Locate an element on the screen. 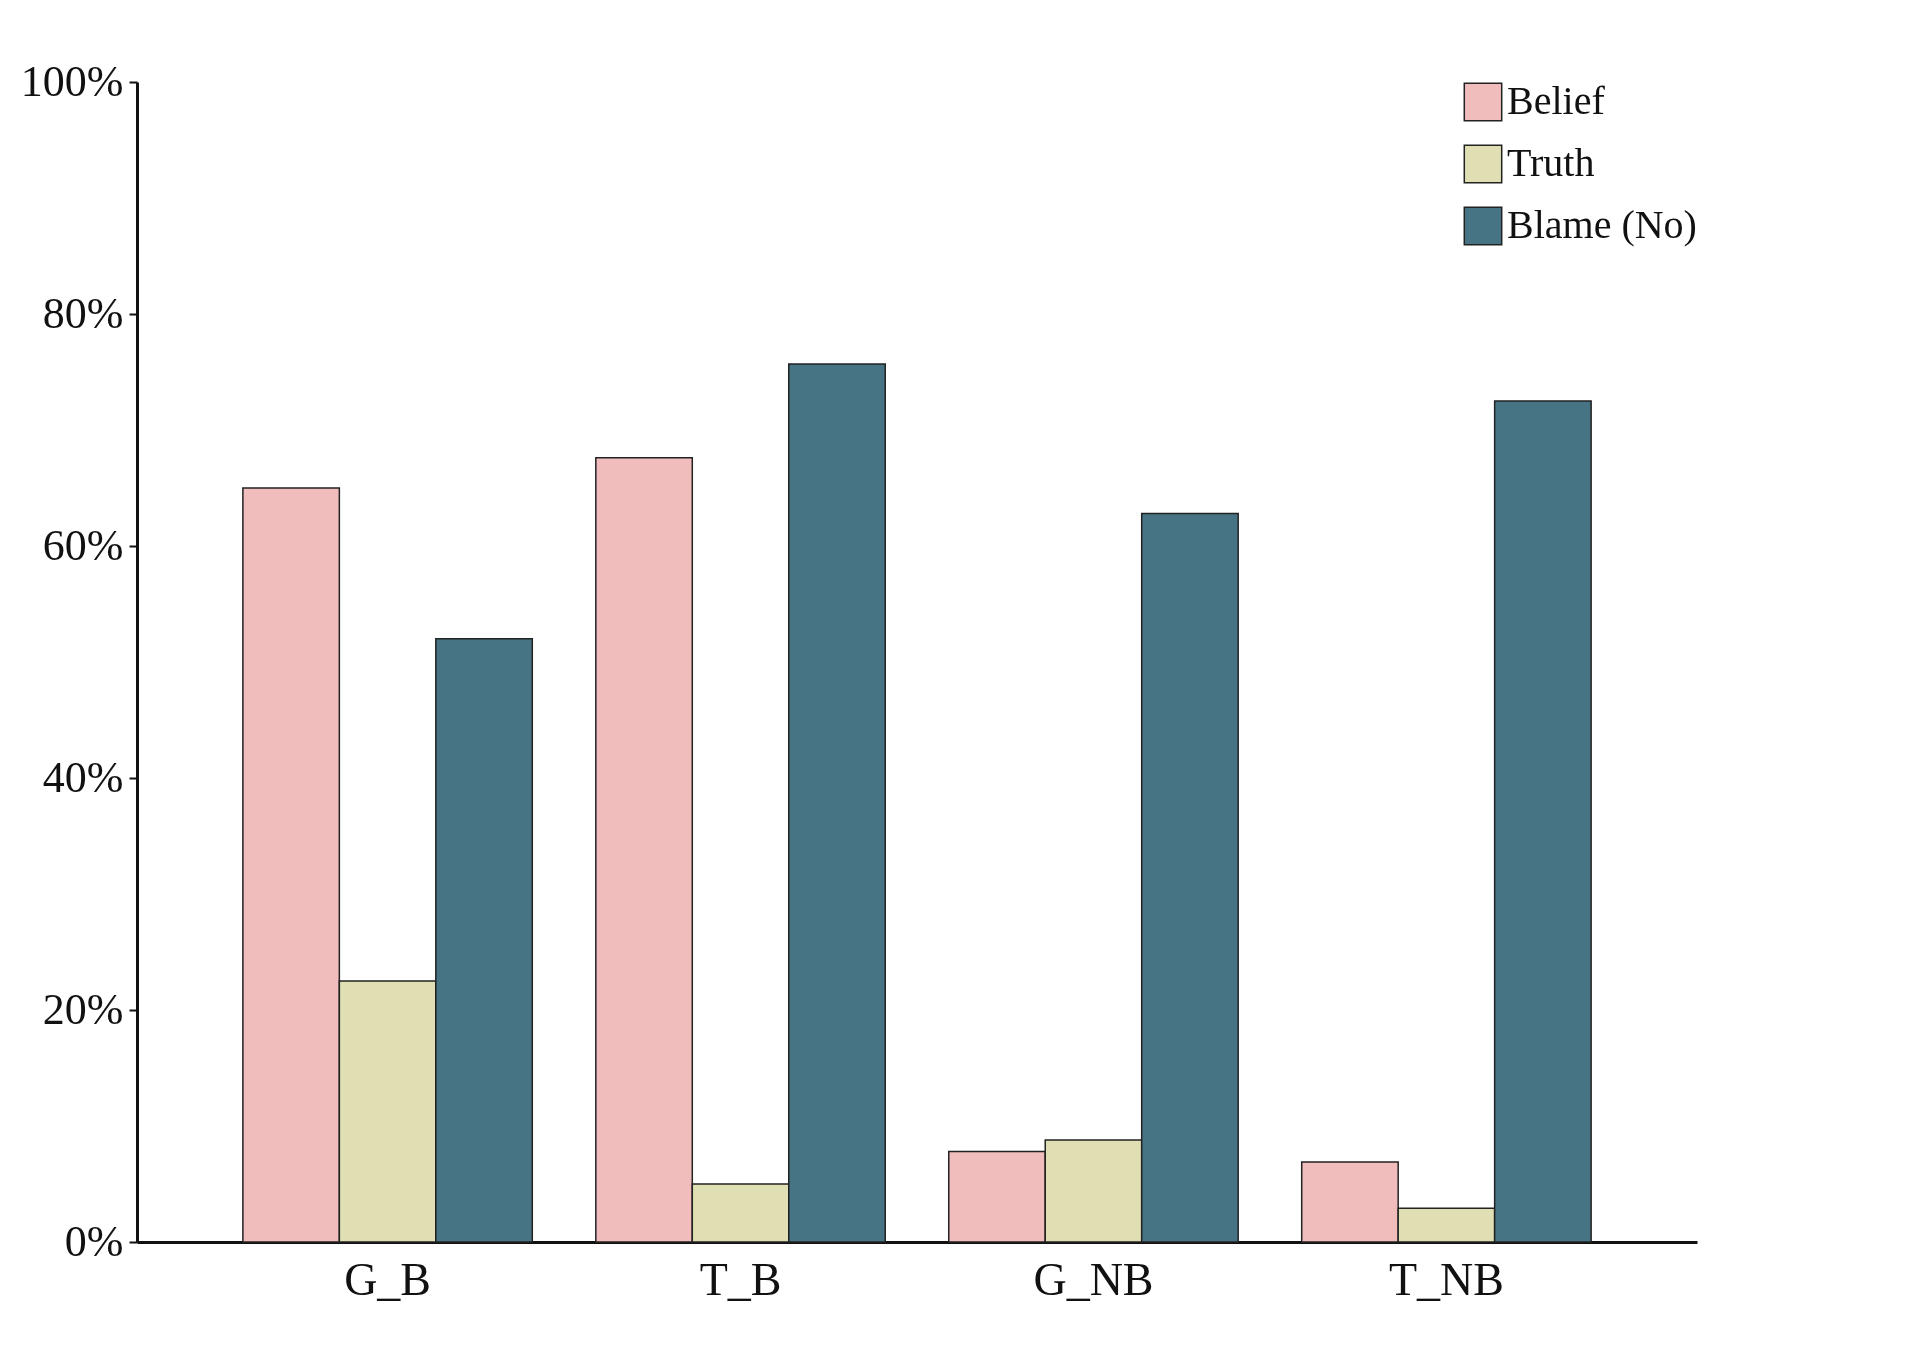 The height and width of the screenshot is (1365, 1908). legend-label: Belief is located at coordinates (1556, 100).